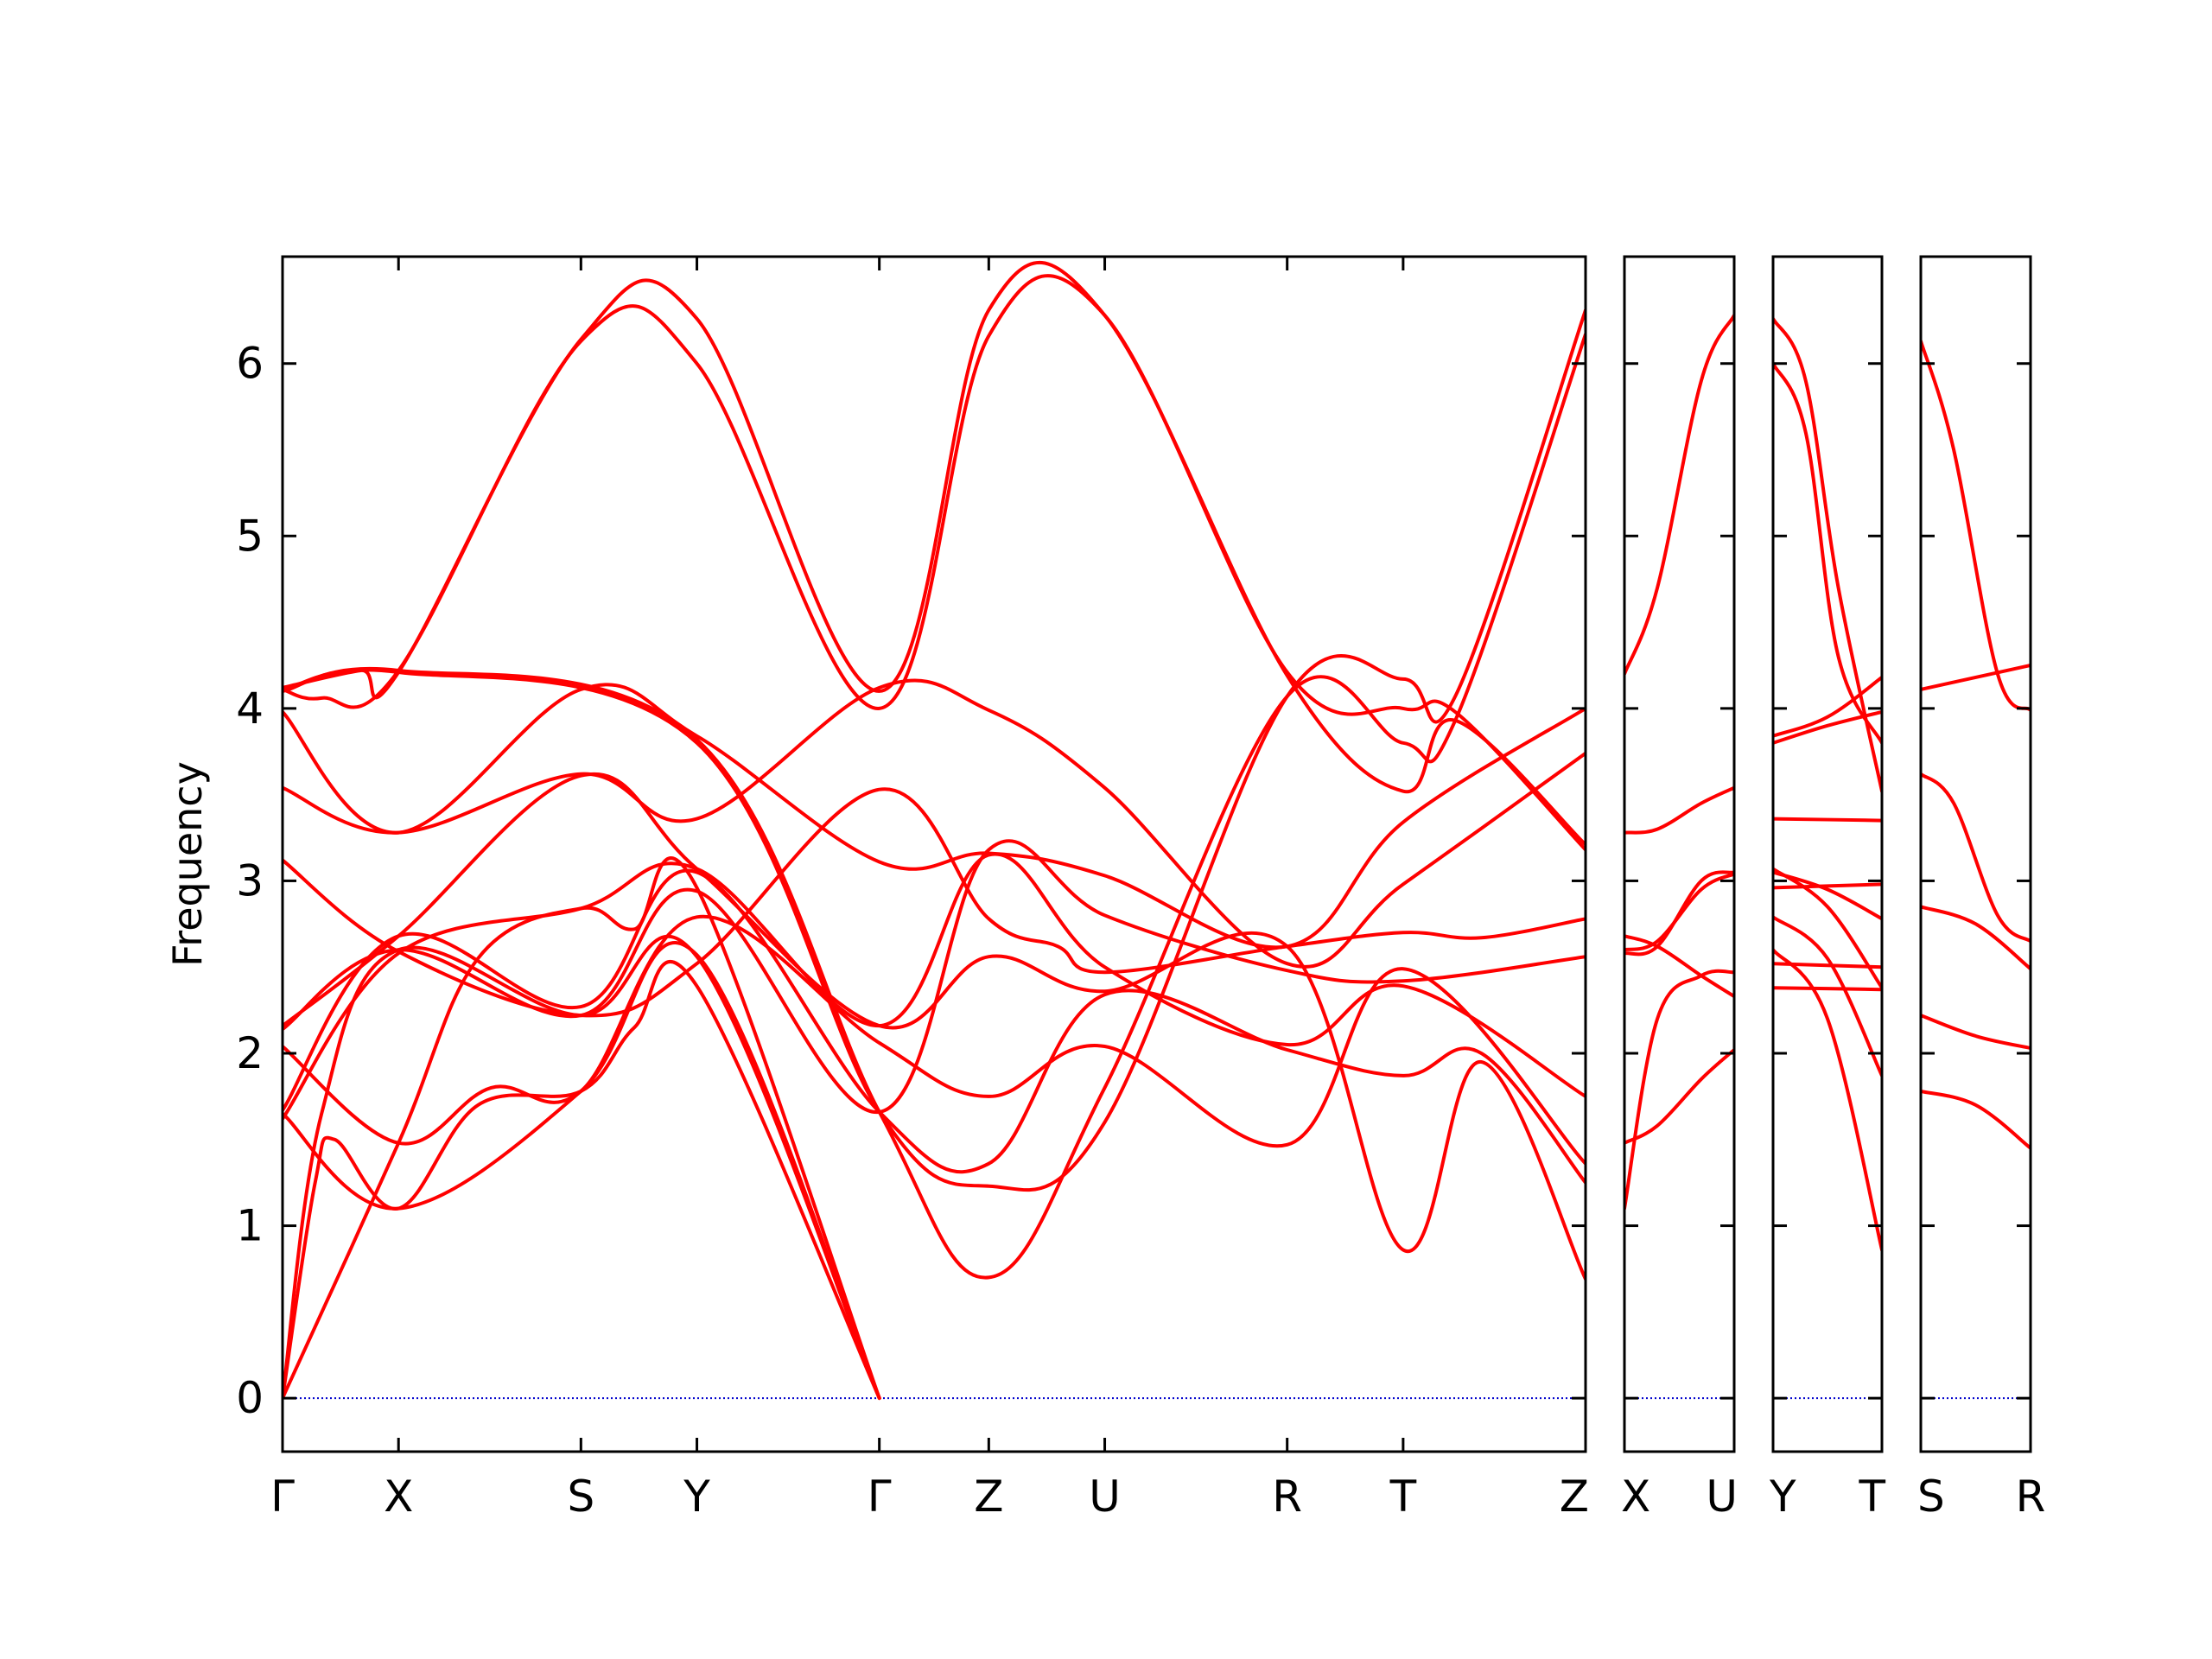 This screenshot has height=1659, width=2212. I want to click on y-tick-label: 1, so click(250, 1226).